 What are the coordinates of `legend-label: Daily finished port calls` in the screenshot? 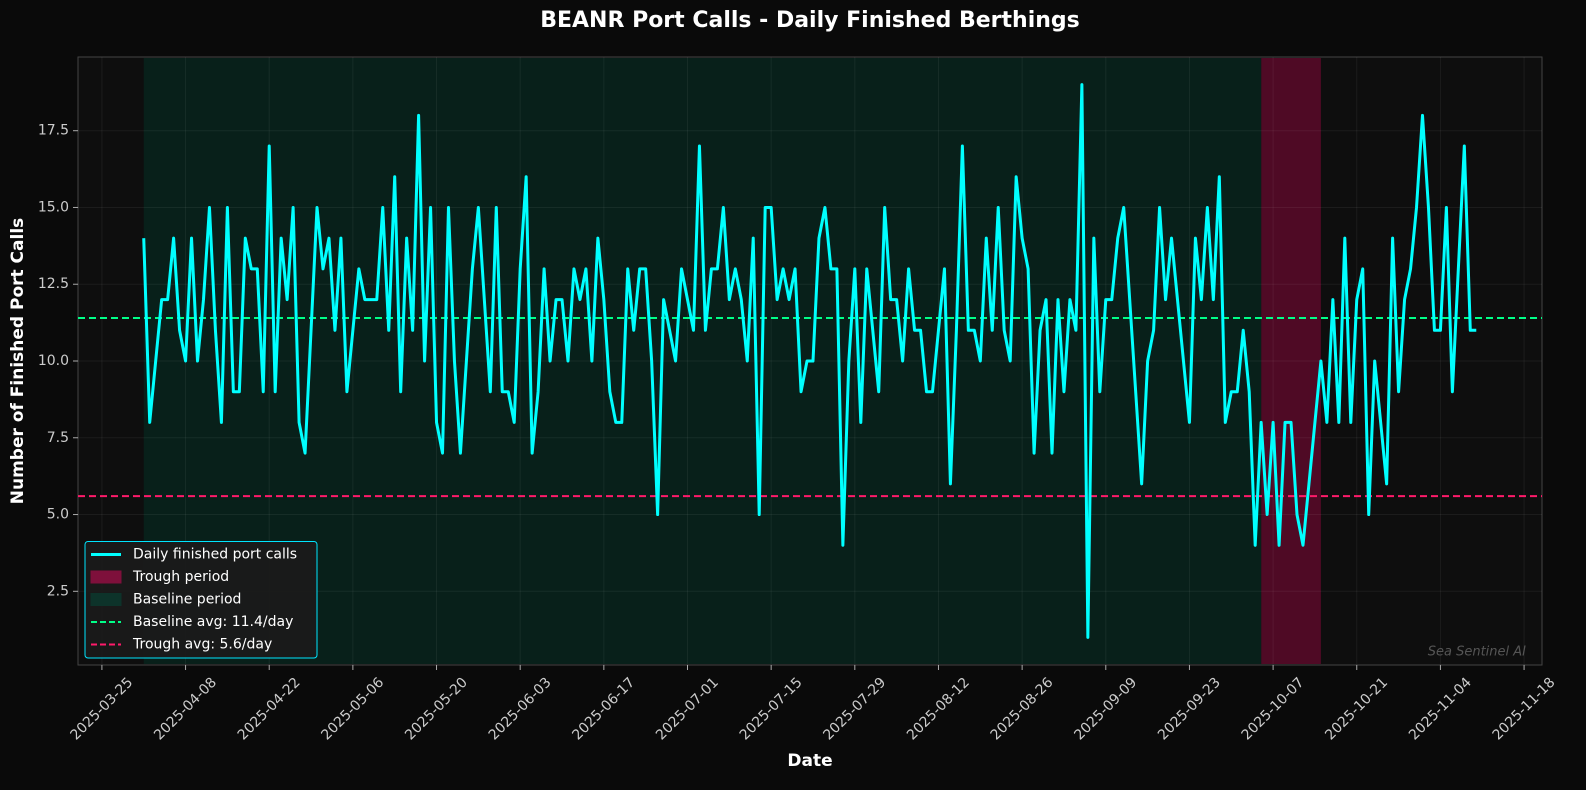 It's located at (215, 555).